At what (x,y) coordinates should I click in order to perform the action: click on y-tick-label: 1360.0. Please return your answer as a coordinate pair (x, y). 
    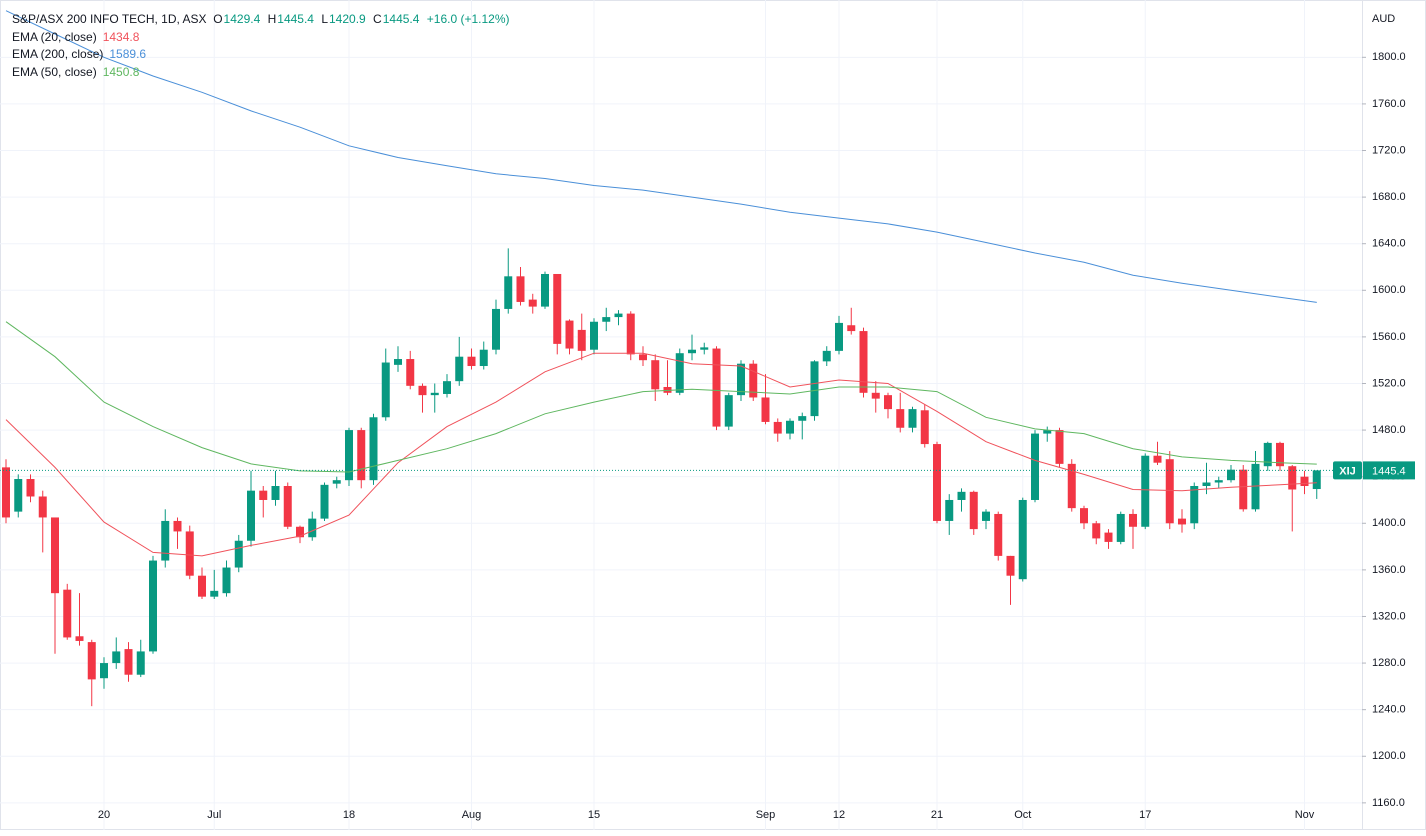
    Looking at the image, I should click on (1389, 570).